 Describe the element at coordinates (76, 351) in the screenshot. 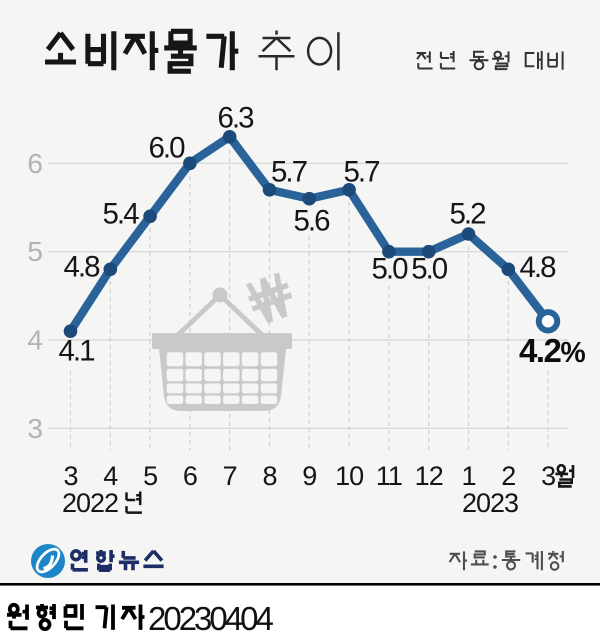

I see `svg-text: 4.1` at that location.